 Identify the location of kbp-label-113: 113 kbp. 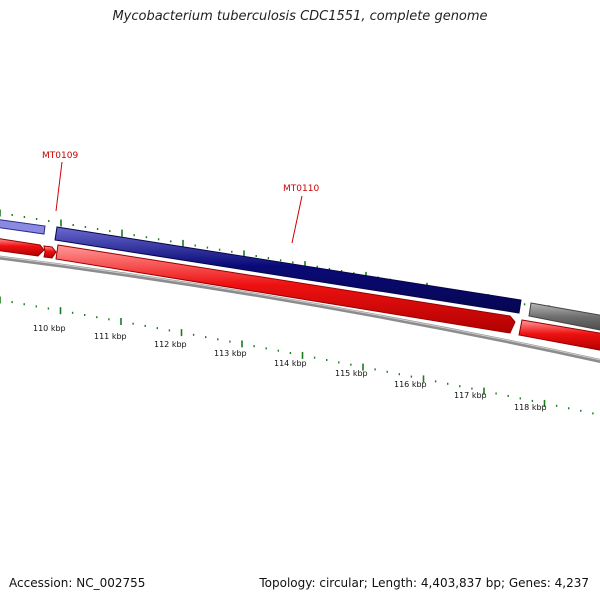
(230, 353).